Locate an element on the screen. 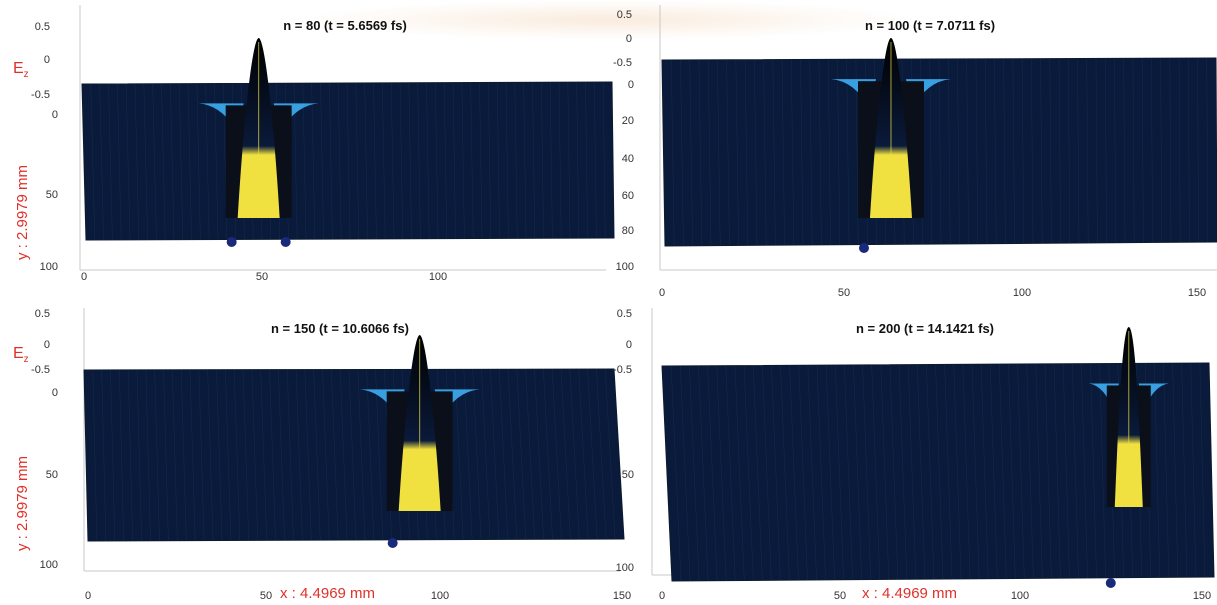 This screenshot has width=1217, height=605. pulse-shadow-dot is located at coordinates (285, 242).